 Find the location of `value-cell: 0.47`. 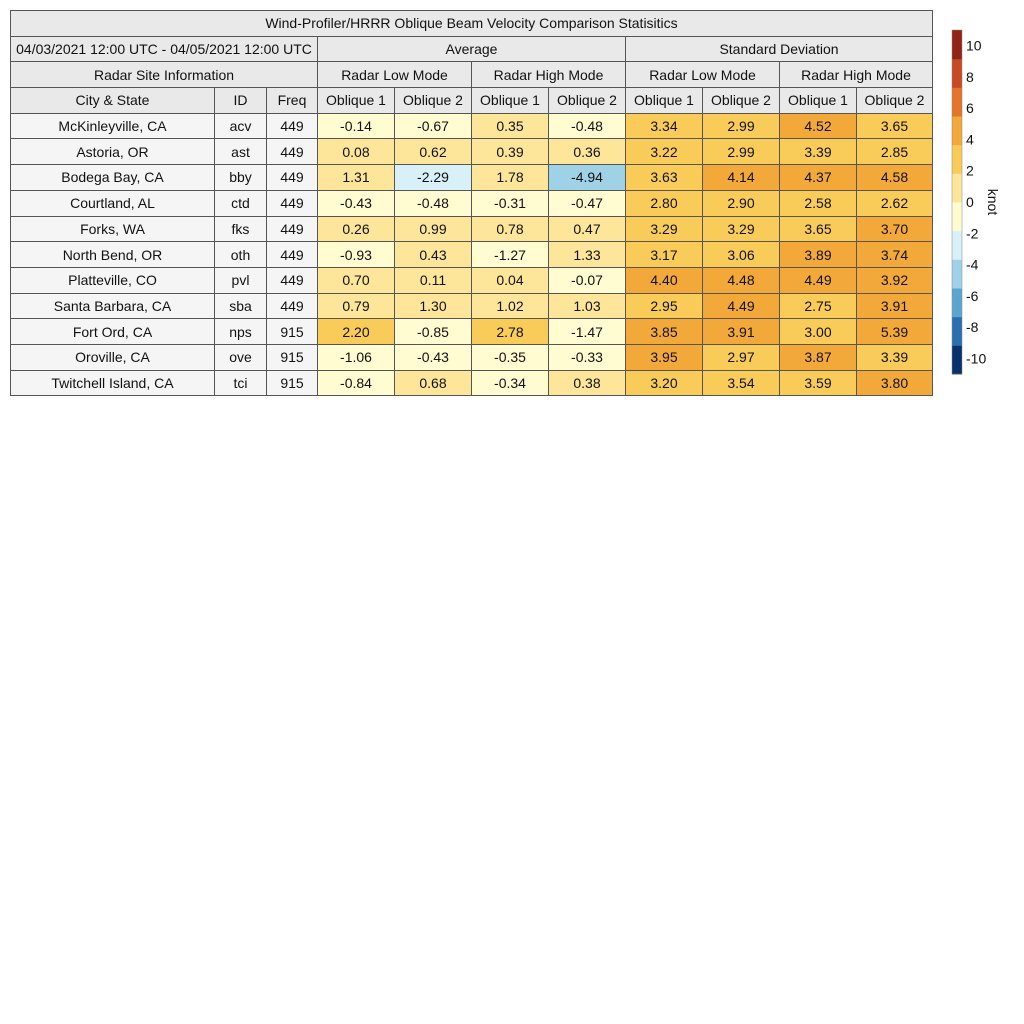

value-cell: 0.47 is located at coordinates (587, 229).